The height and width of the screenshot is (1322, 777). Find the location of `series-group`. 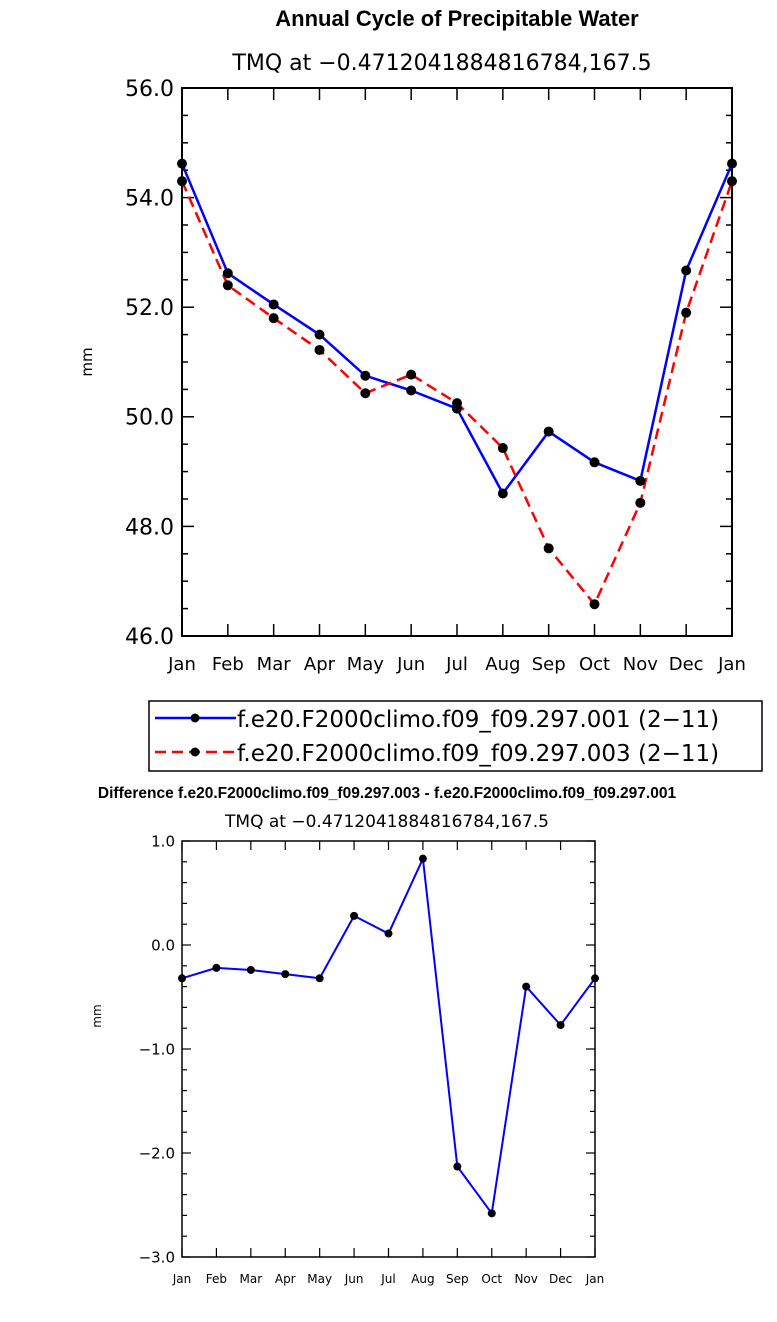

series-group is located at coordinates (388, 1036).